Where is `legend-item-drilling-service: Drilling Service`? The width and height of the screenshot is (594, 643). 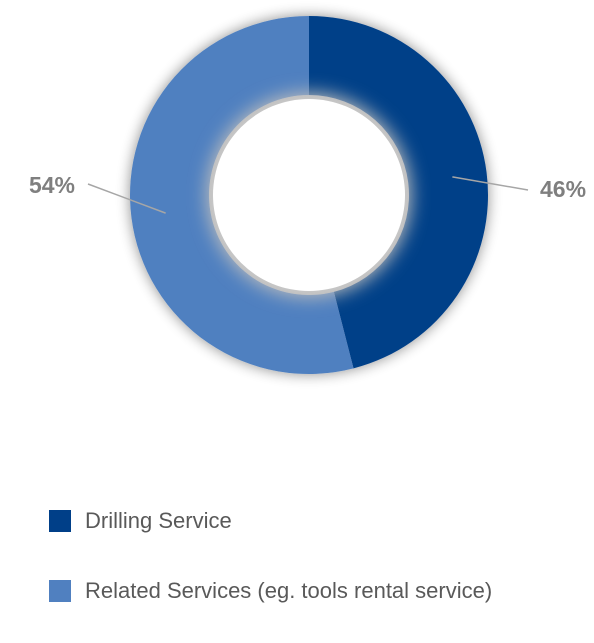 legend-item-drilling-service: Drilling Service is located at coordinates (270, 521).